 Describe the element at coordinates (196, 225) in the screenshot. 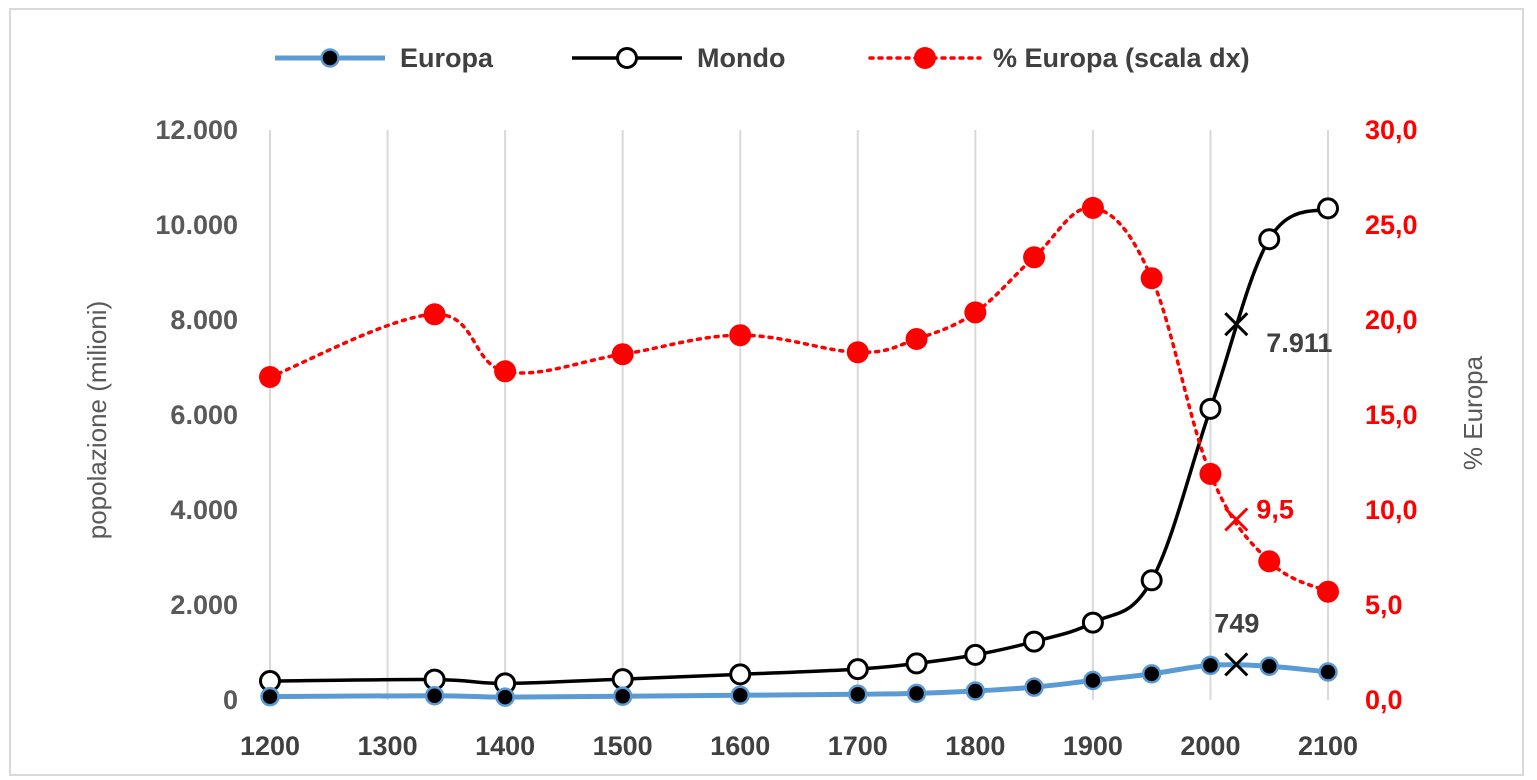

I see `y-left-tick-label-5: 10.000` at that location.